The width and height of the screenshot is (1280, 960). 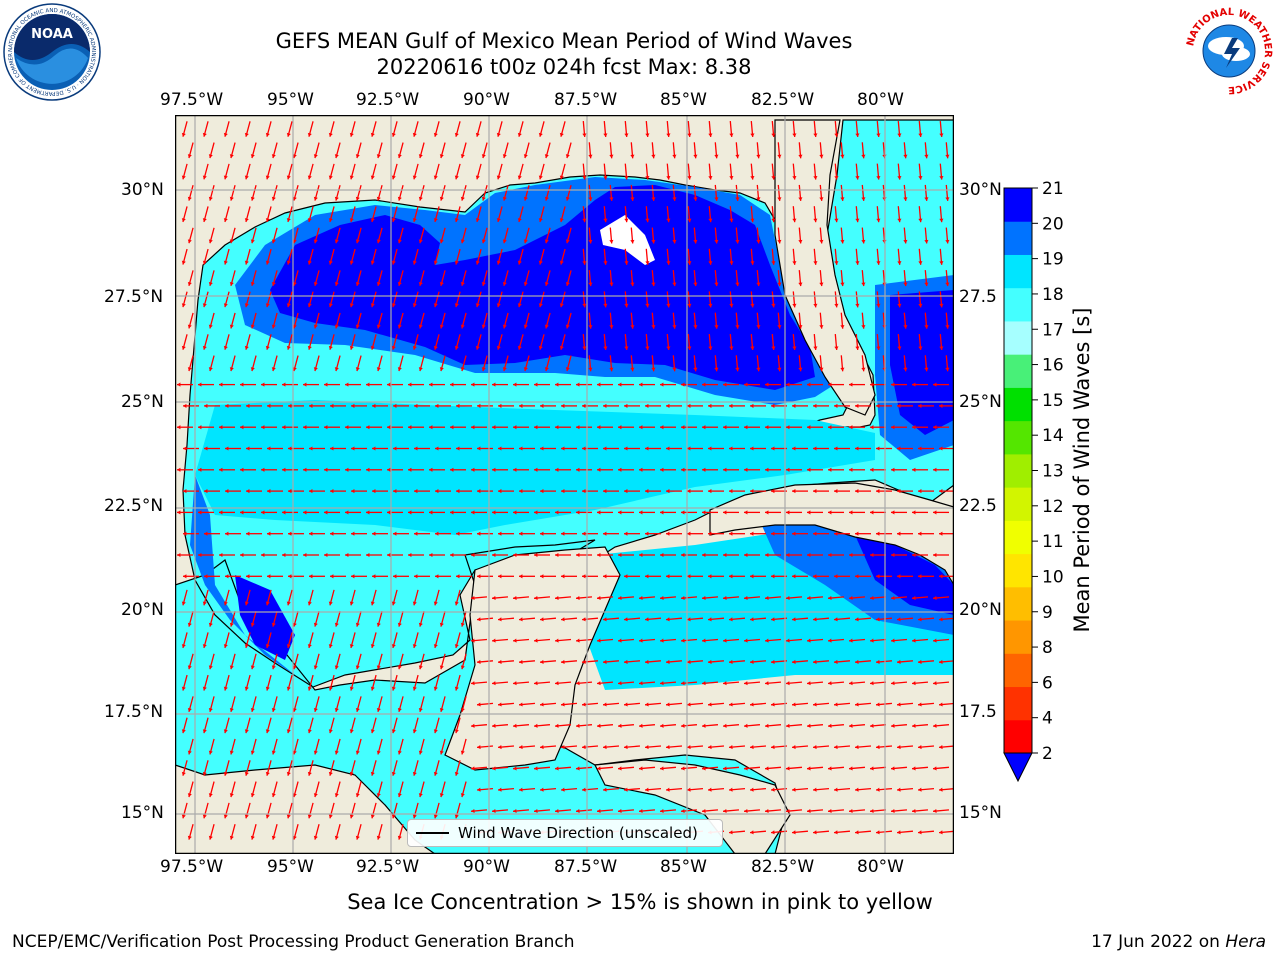 What do you see at coordinates (142, 813) in the screenshot?
I see `lat-label-left: 15°N` at bounding box center [142, 813].